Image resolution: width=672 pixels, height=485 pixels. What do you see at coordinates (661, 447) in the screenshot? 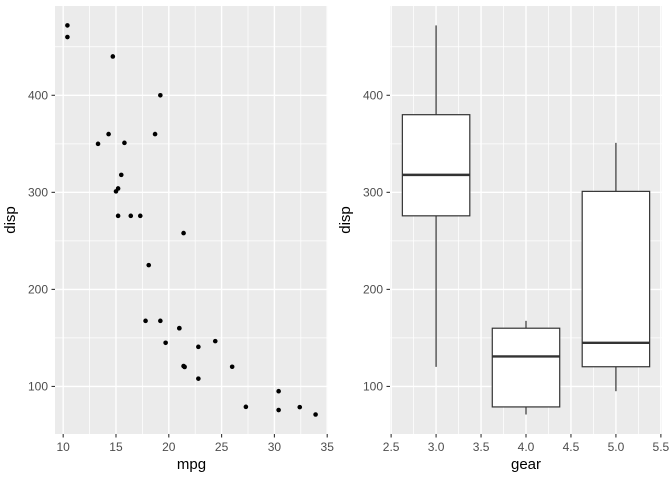
I see `x-tick-label: 5.5` at bounding box center [661, 447].